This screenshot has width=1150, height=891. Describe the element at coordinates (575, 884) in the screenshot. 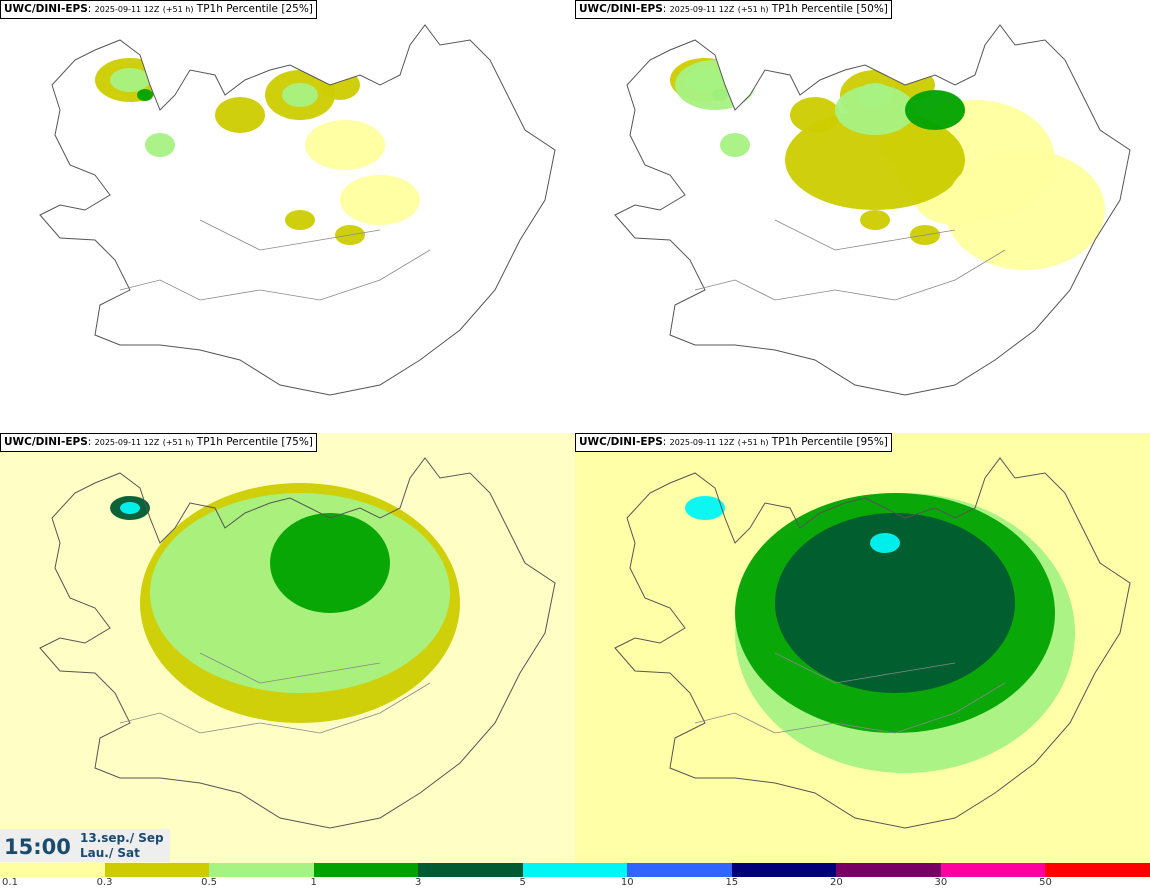

I see `colorbar-ticks: 0.1 0.3 0.5 1 3 5 10 15 20 30 50` at that location.